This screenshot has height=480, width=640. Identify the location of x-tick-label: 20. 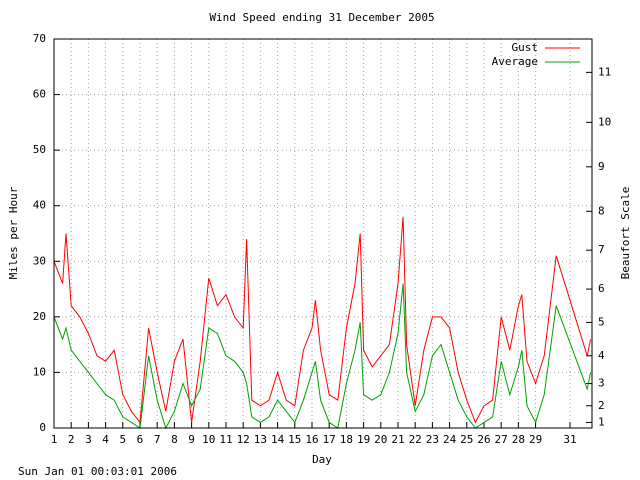
(380, 439).